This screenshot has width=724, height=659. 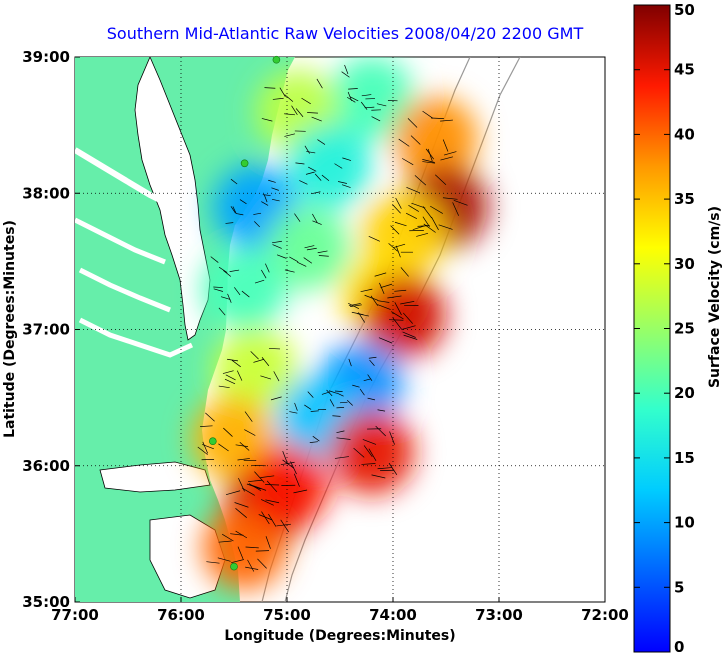 What do you see at coordinates (679, 587) in the screenshot?
I see `colorbar-tick-label: 5` at bounding box center [679, 587].